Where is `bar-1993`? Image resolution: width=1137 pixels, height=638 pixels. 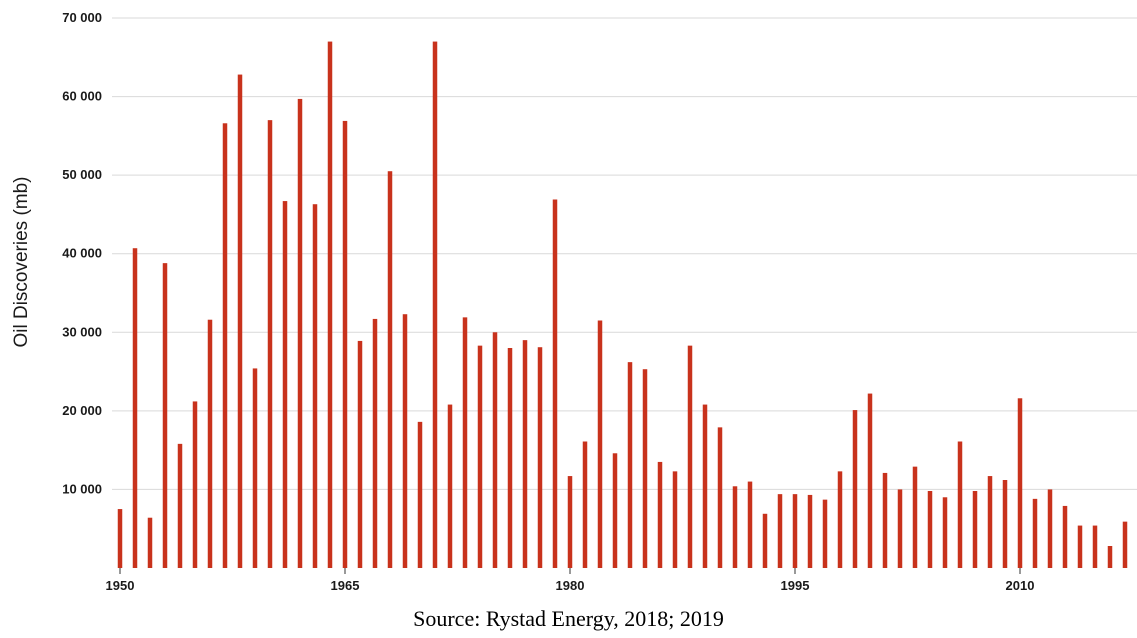
bar-1993 is located at coordinates (765, 540).